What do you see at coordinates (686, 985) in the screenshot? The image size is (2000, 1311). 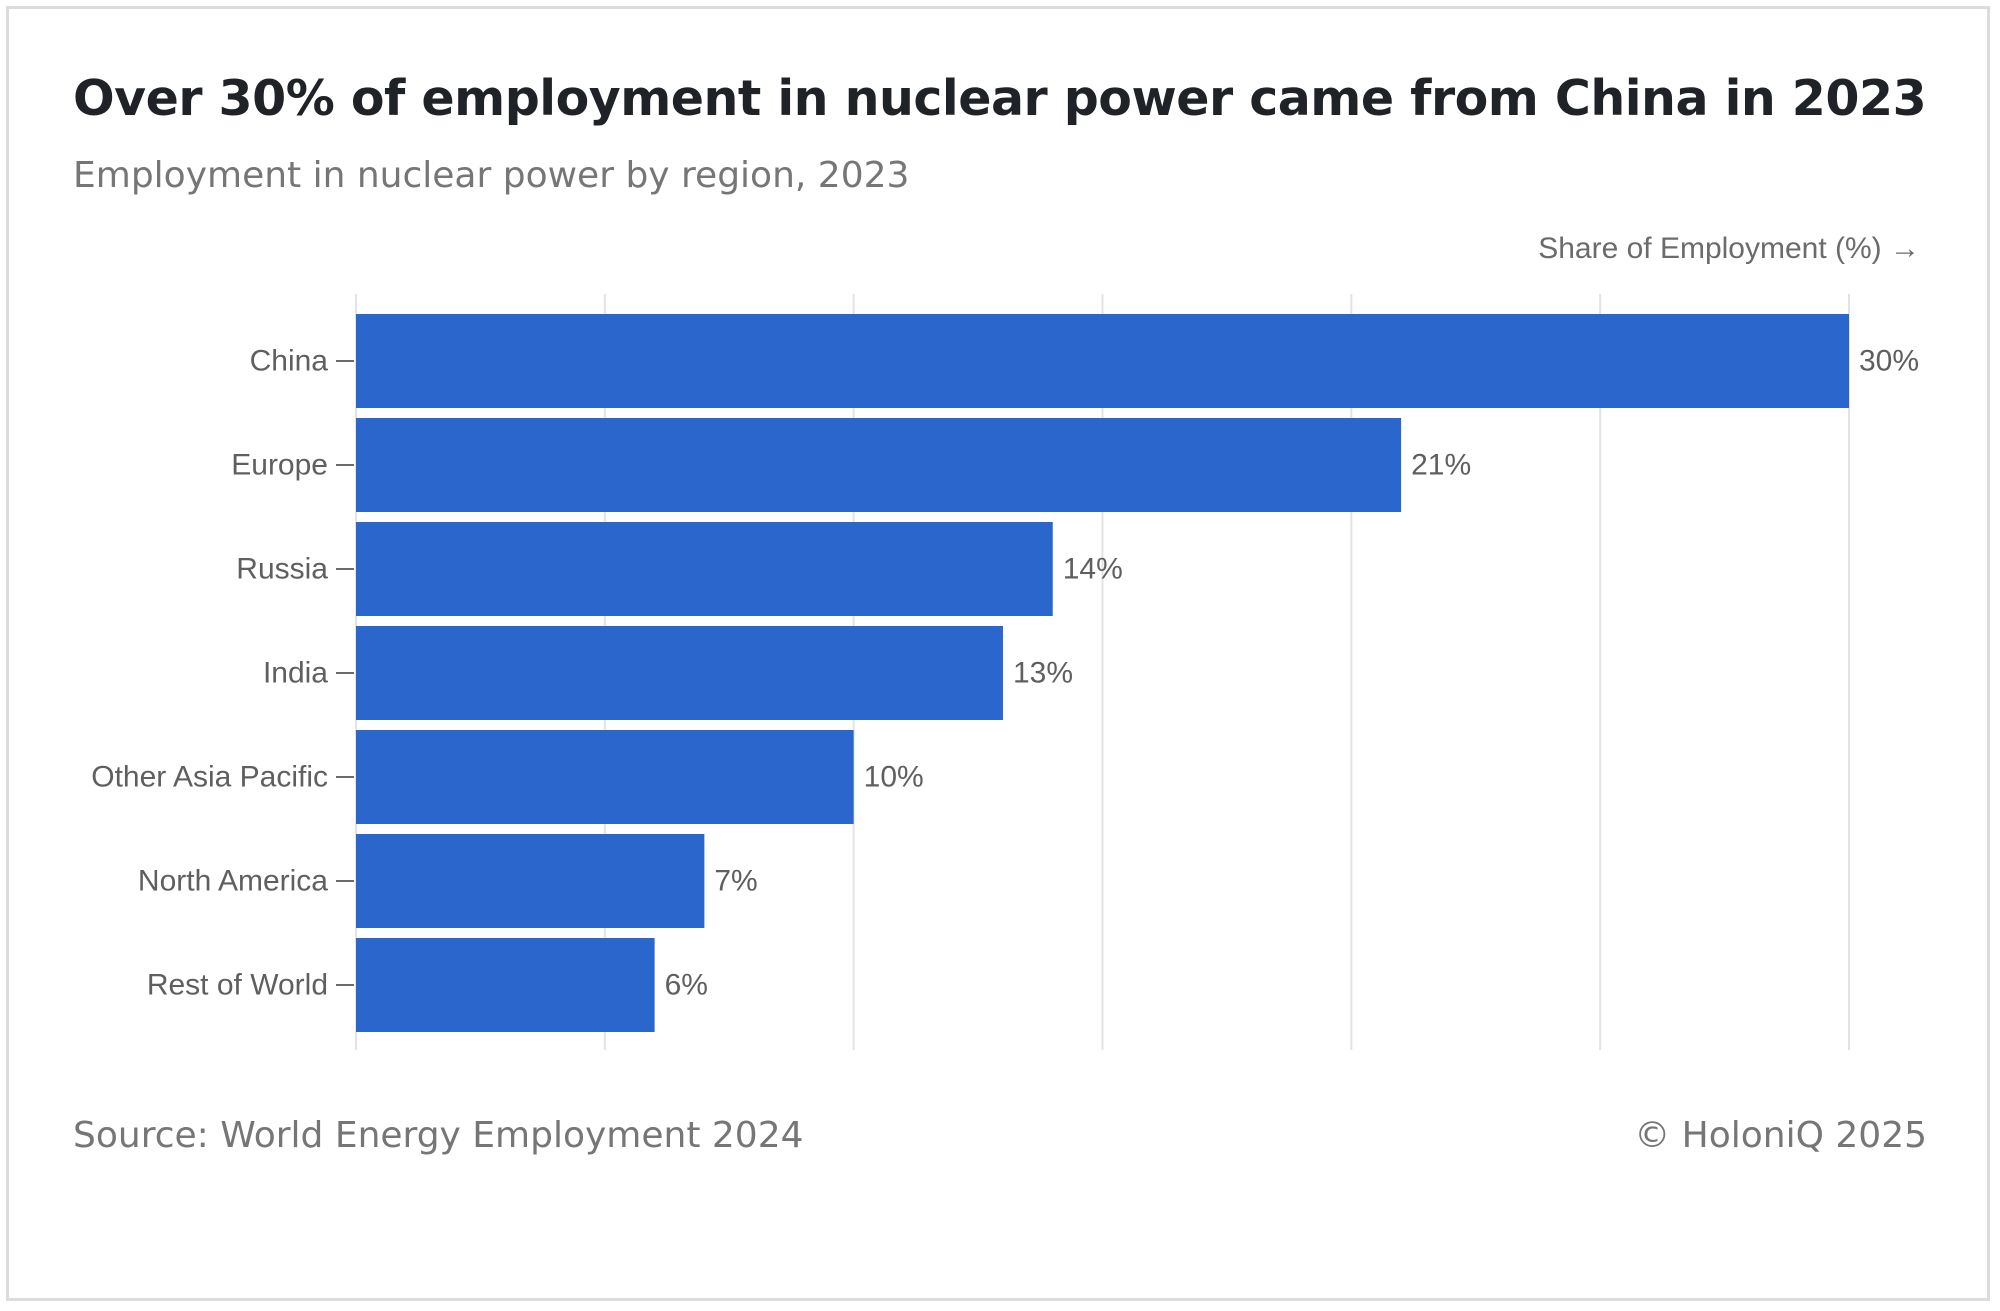 I see `value-label: 6%` at bounding box center [686, 985].